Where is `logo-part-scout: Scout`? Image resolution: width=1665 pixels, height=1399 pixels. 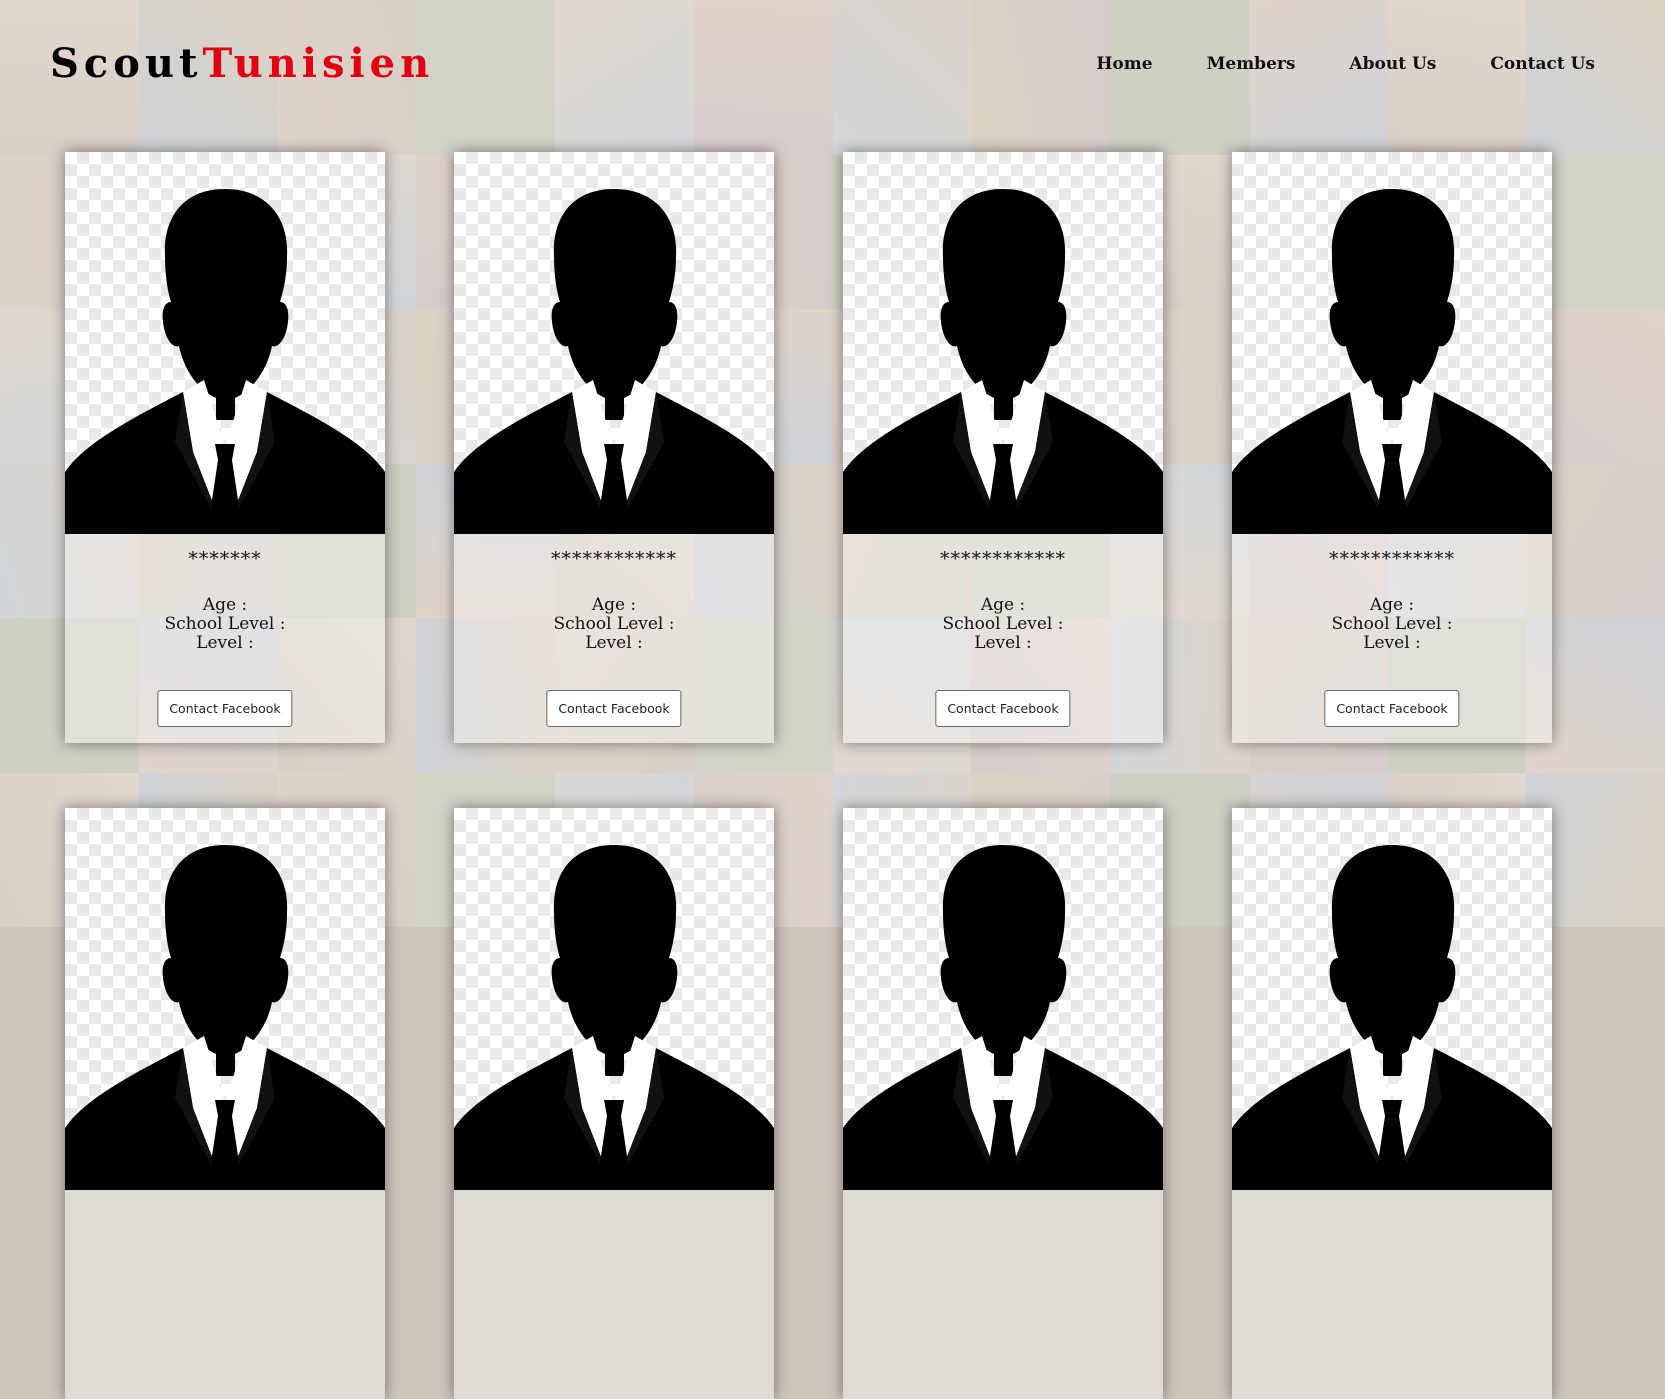 logo-part-scout: Scout is located at coordinates (126, 63).